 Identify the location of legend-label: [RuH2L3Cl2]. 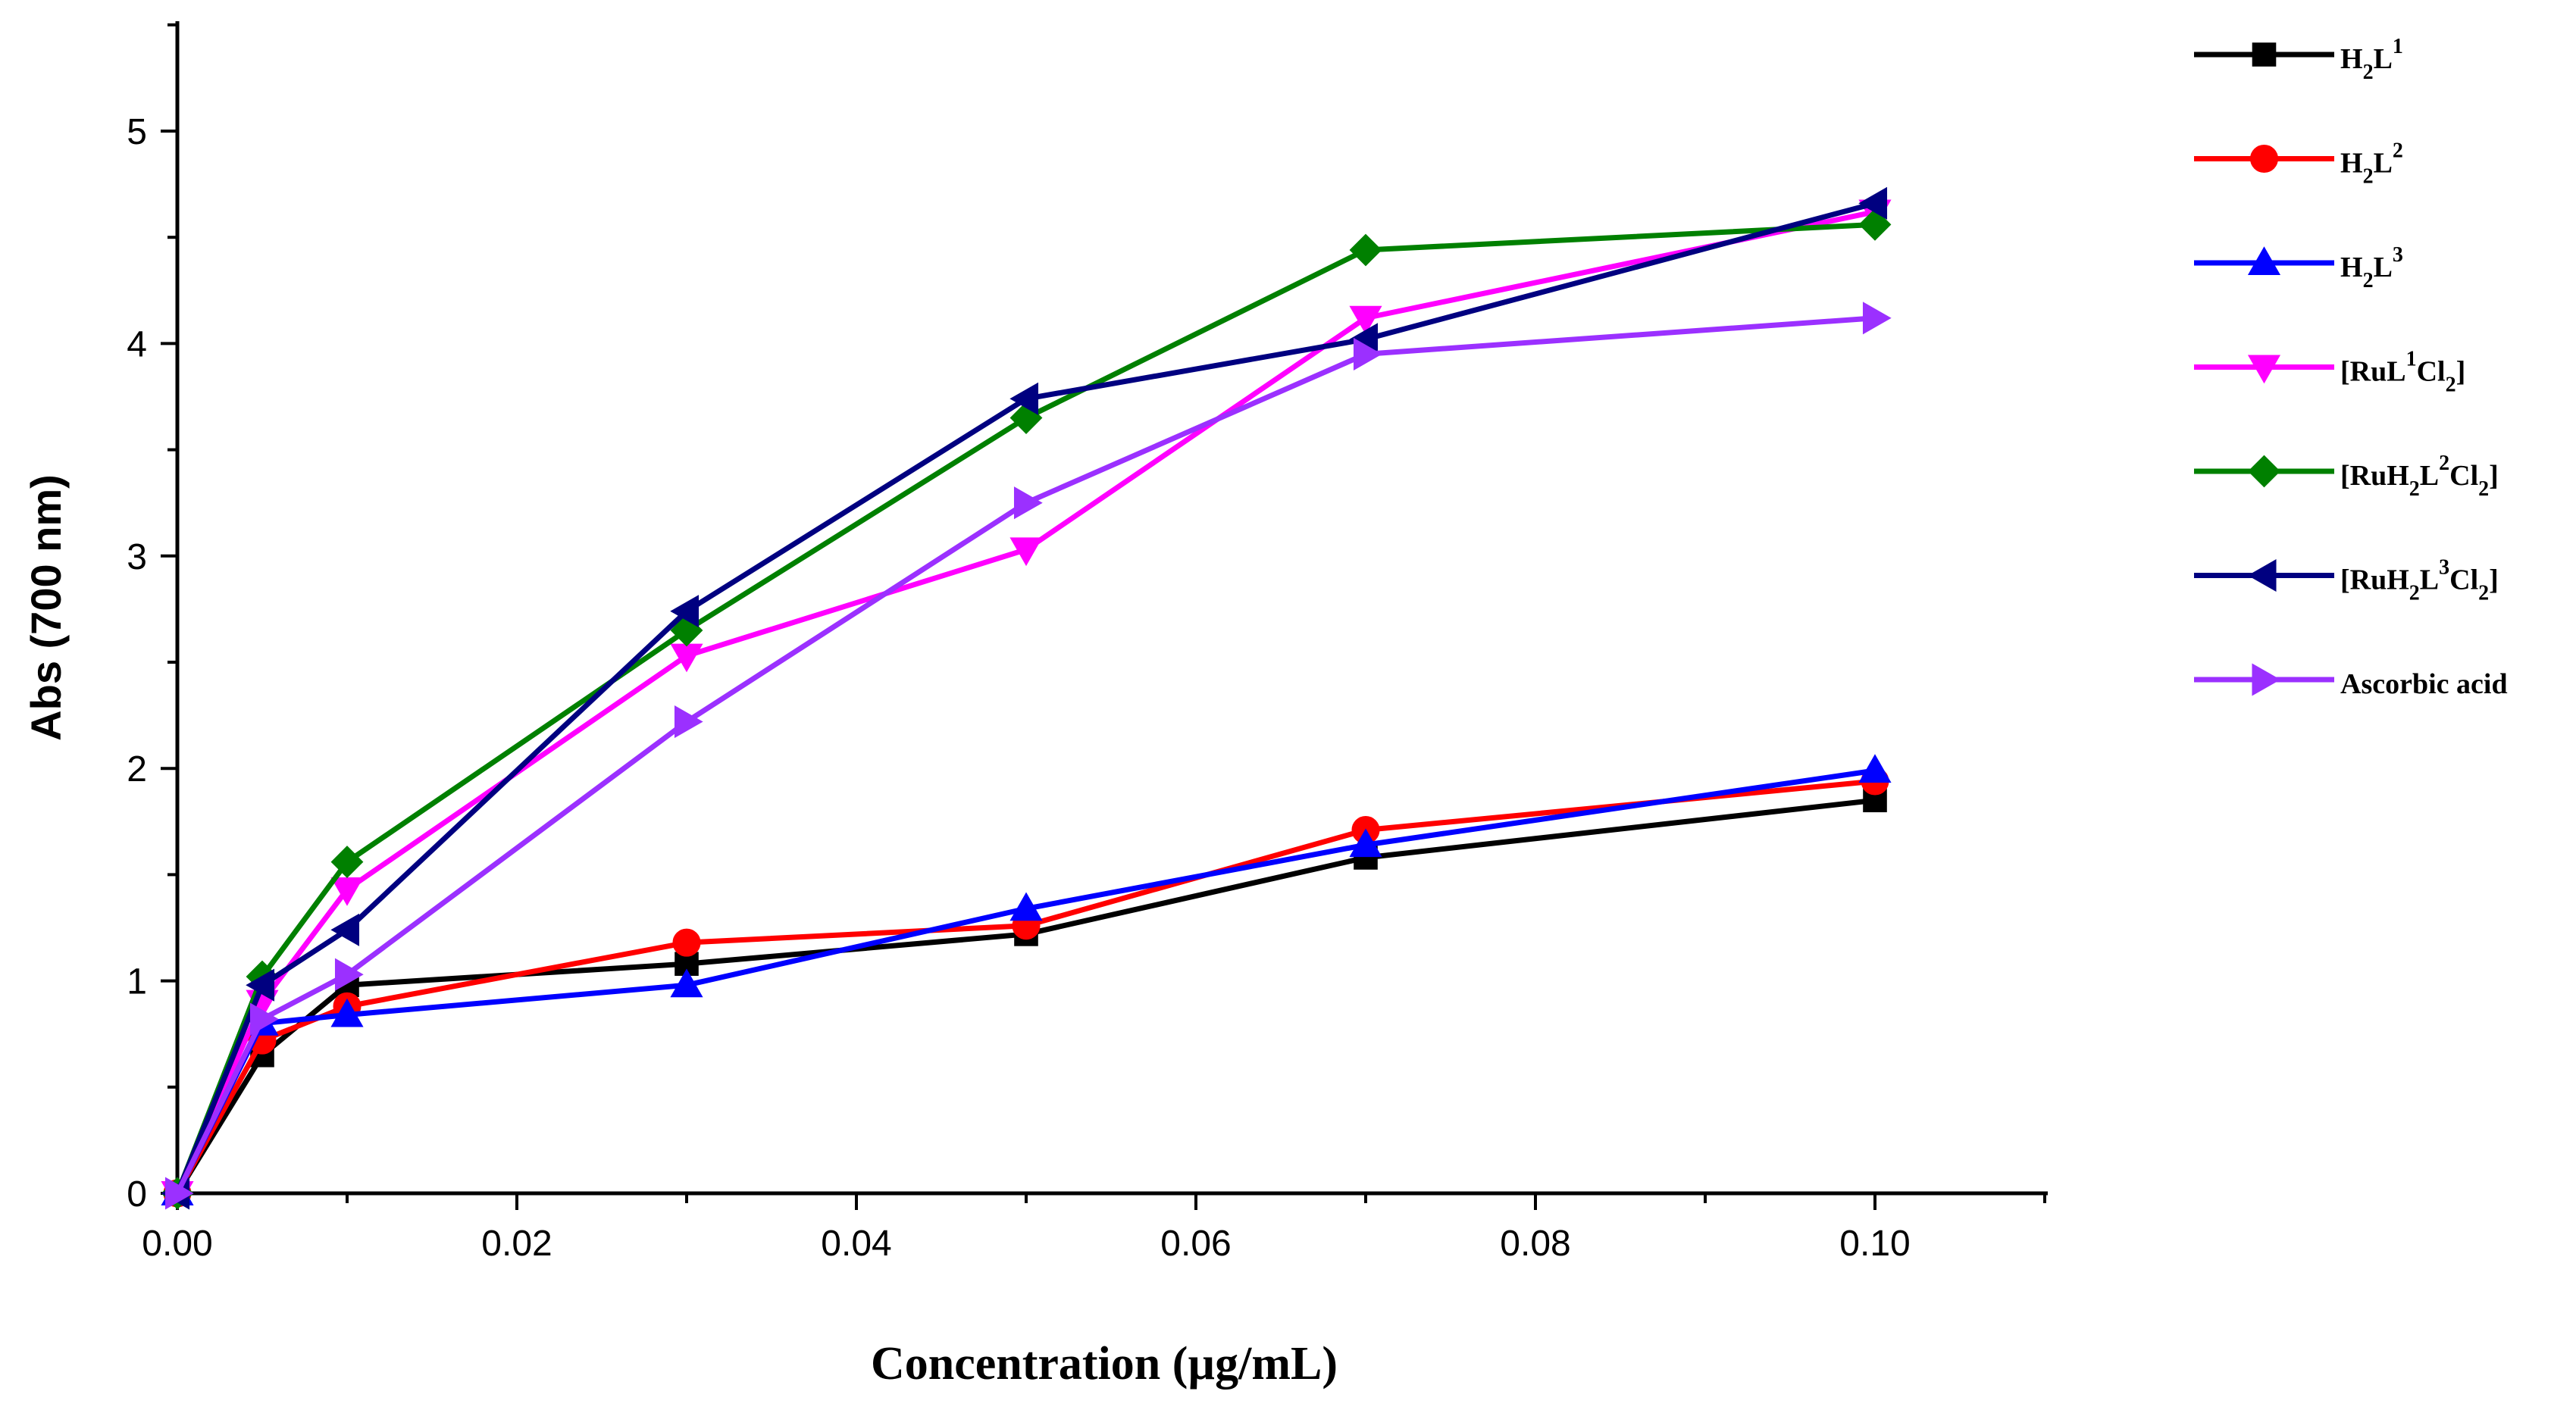
(2420, 581).